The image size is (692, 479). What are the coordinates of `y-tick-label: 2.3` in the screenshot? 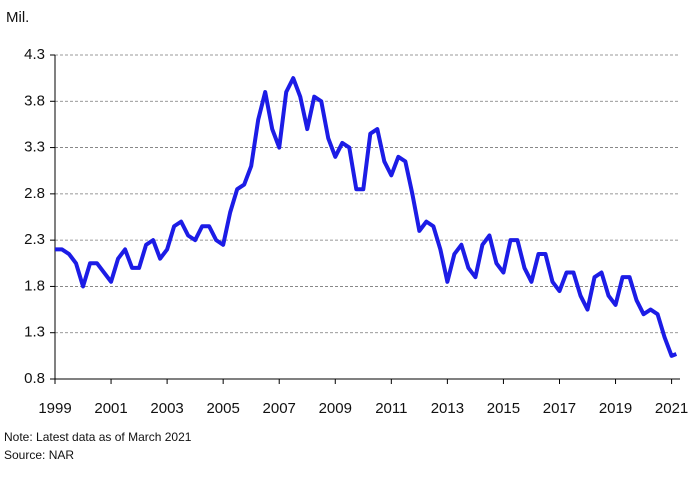 It's located at (34, 239).